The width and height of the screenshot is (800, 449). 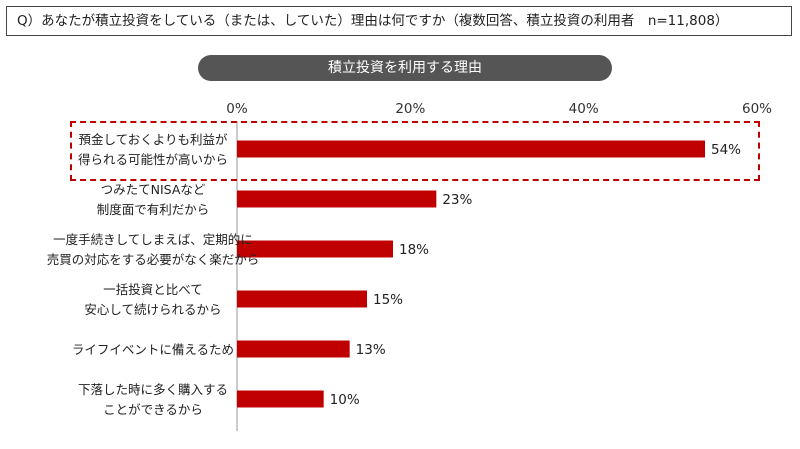 I want to click on bar-value-label: 13%, so click(x=371, y=350).